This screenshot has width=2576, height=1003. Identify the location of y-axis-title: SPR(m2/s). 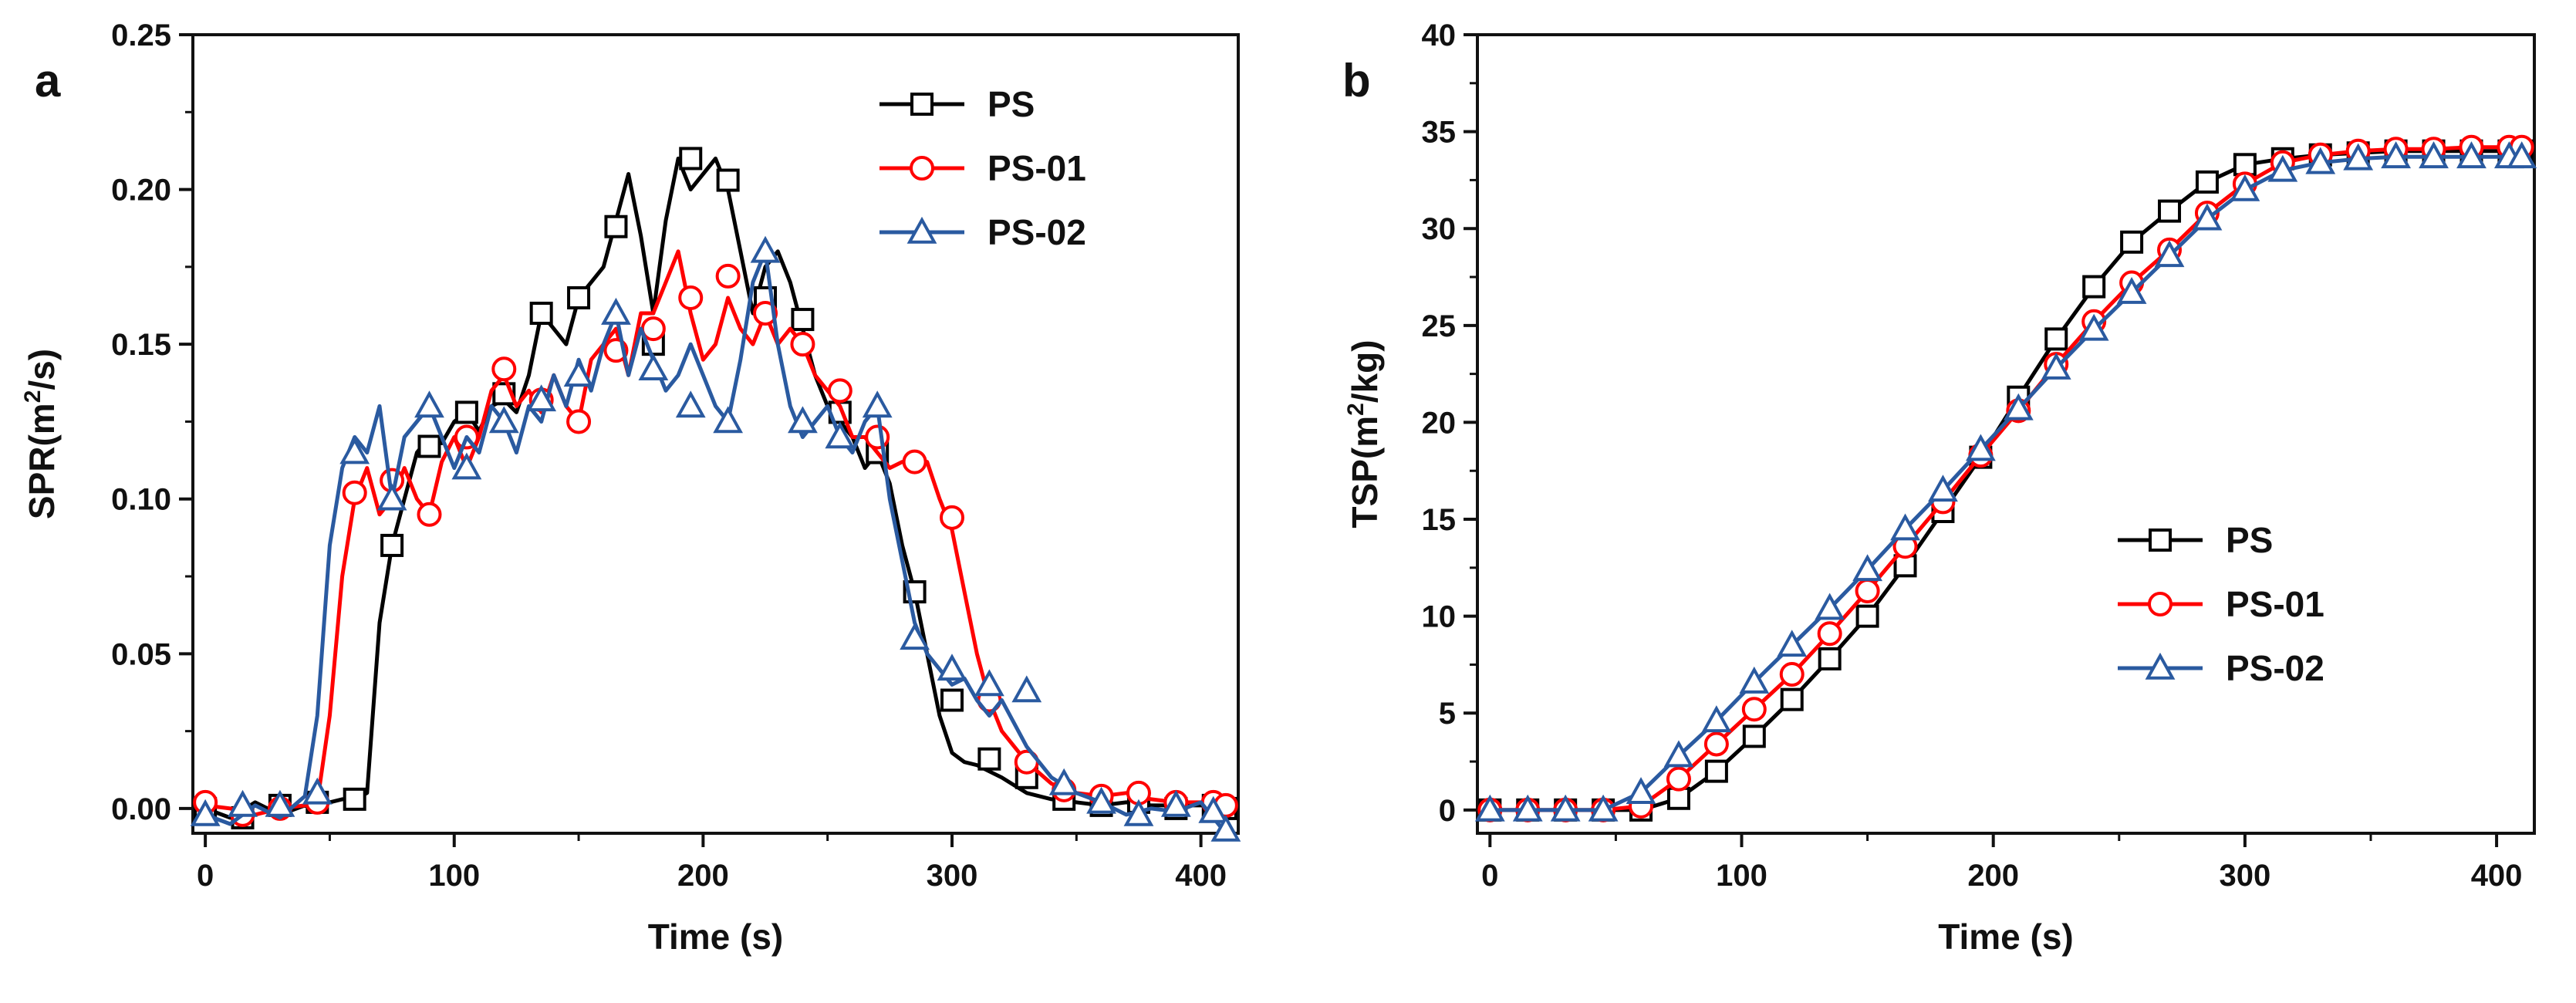
(41, 434).